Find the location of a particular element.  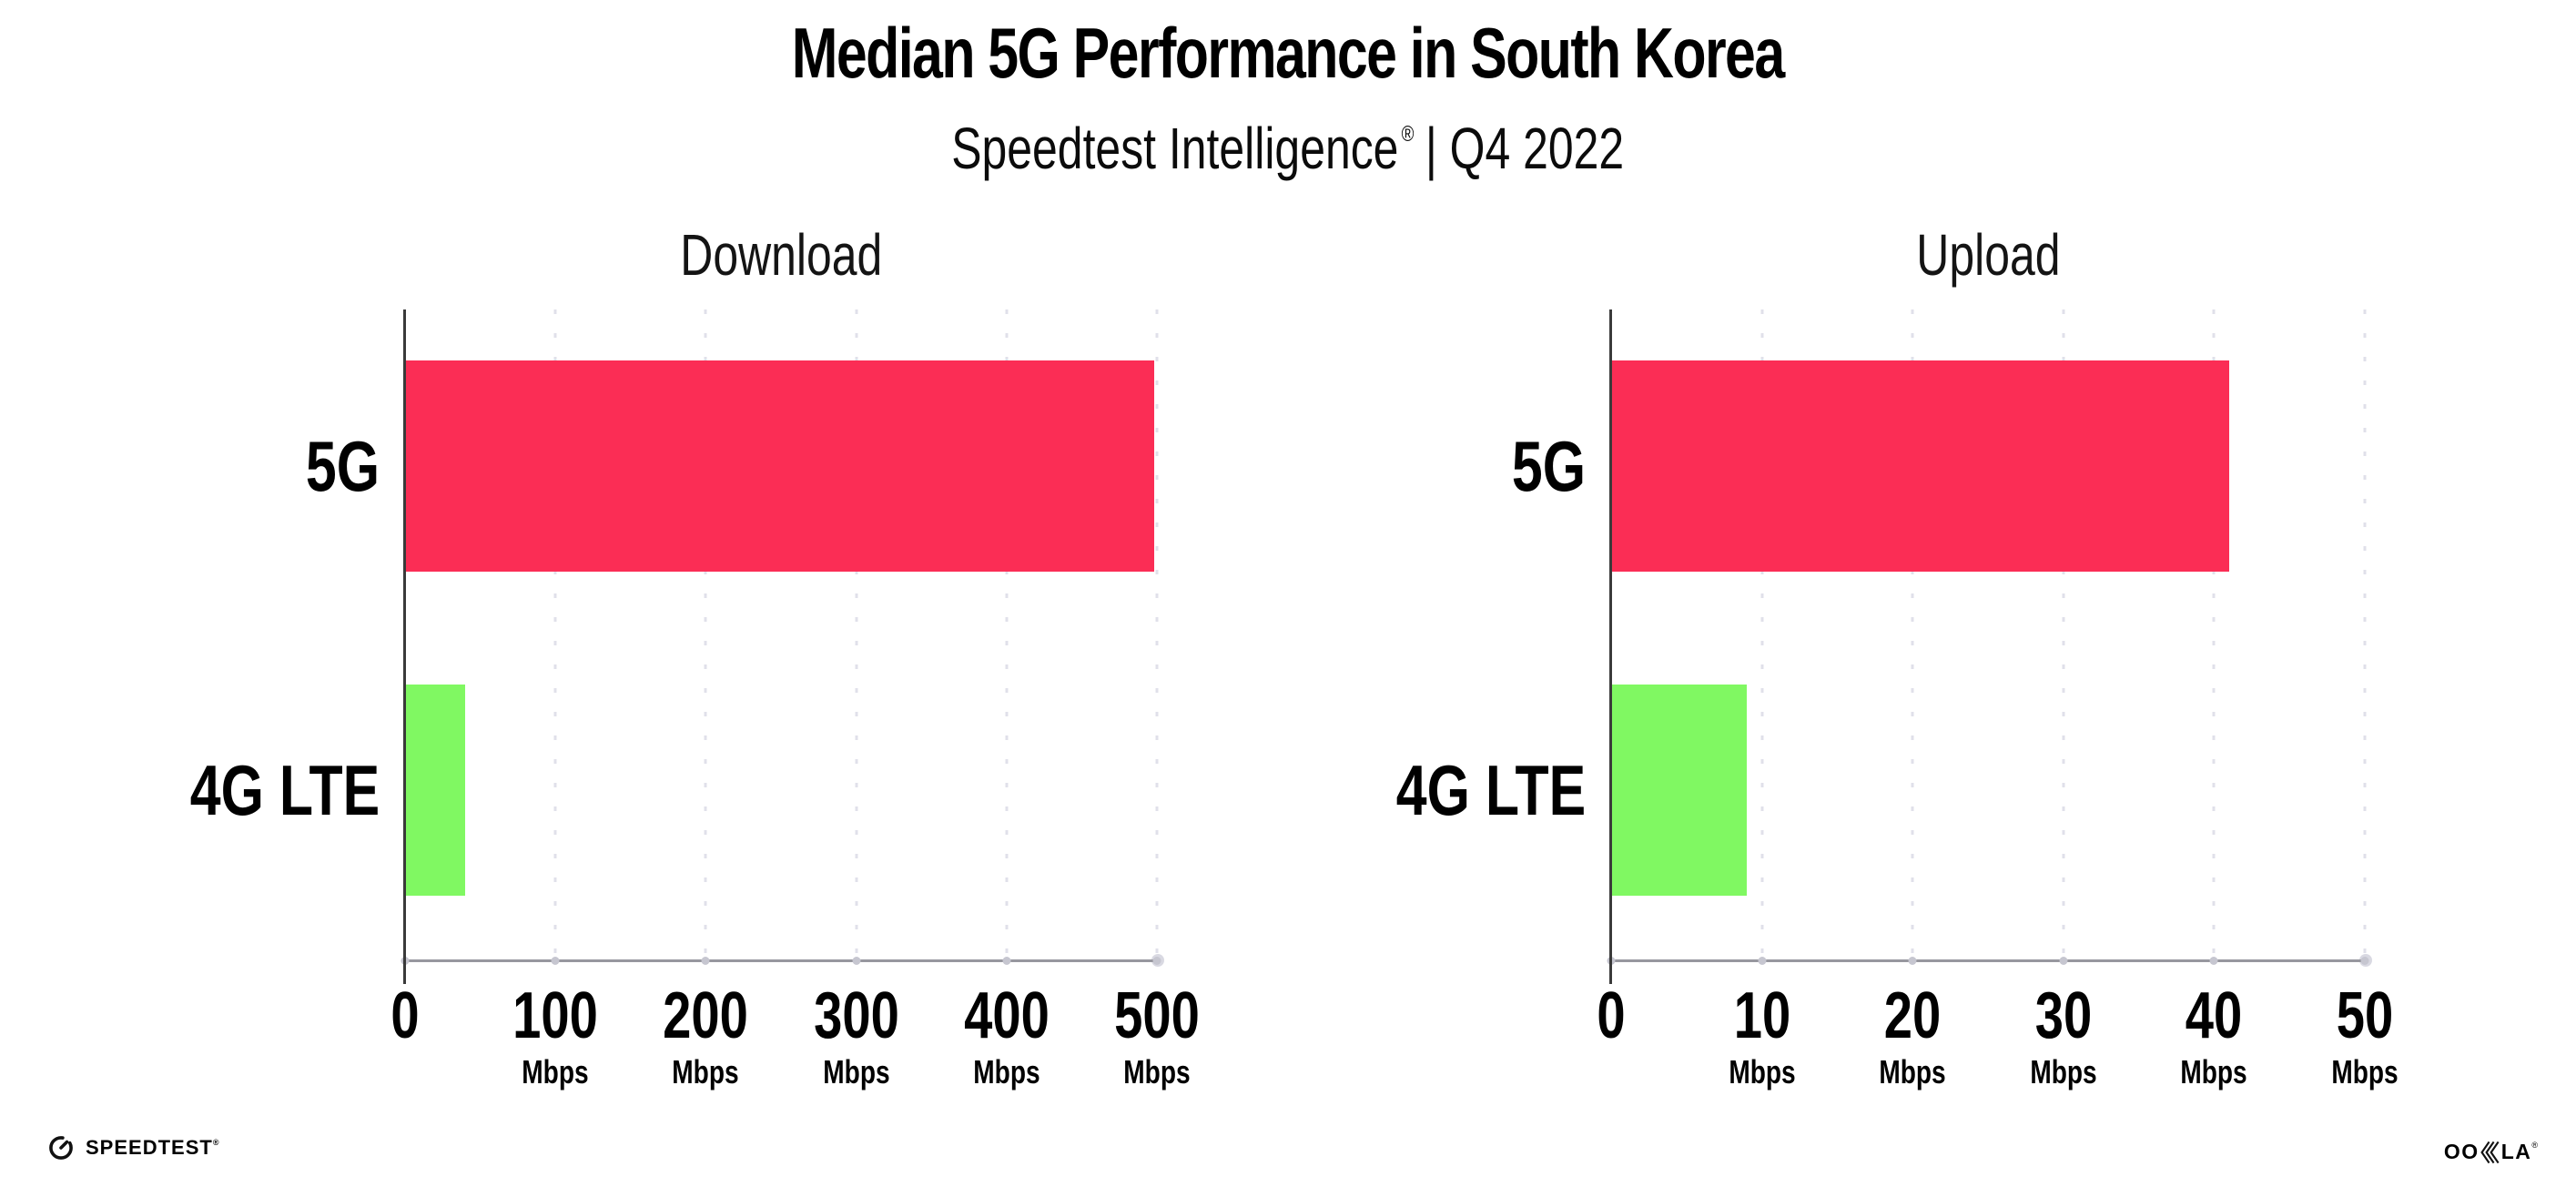

x-tick-label: 400 is located at coordinates (1007, 1015).